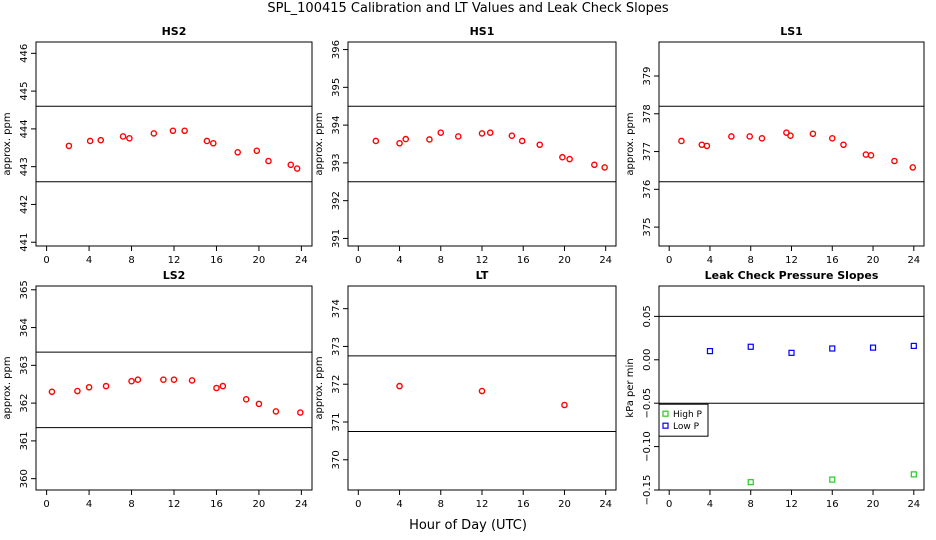  What do you see at coordinates (647, 189) in the screenshot?
I see `y-tick-label: 376` at bounding box center [647, 189].